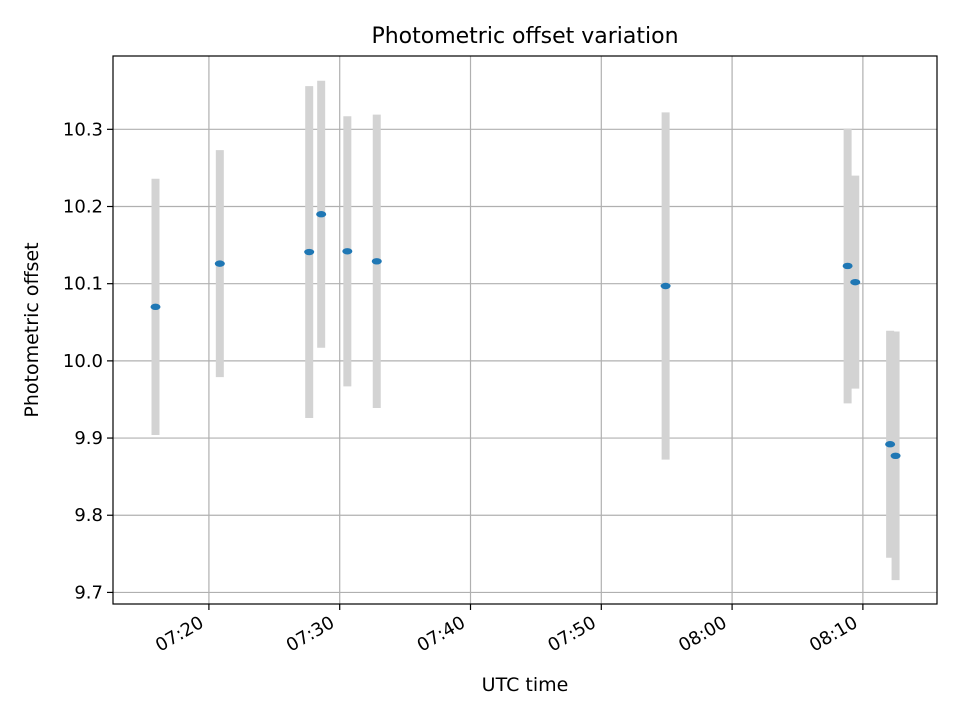  Describe the element at coordinates (310, 634) in the screenshot. I see `x-tick-label: 07:30` at that location.